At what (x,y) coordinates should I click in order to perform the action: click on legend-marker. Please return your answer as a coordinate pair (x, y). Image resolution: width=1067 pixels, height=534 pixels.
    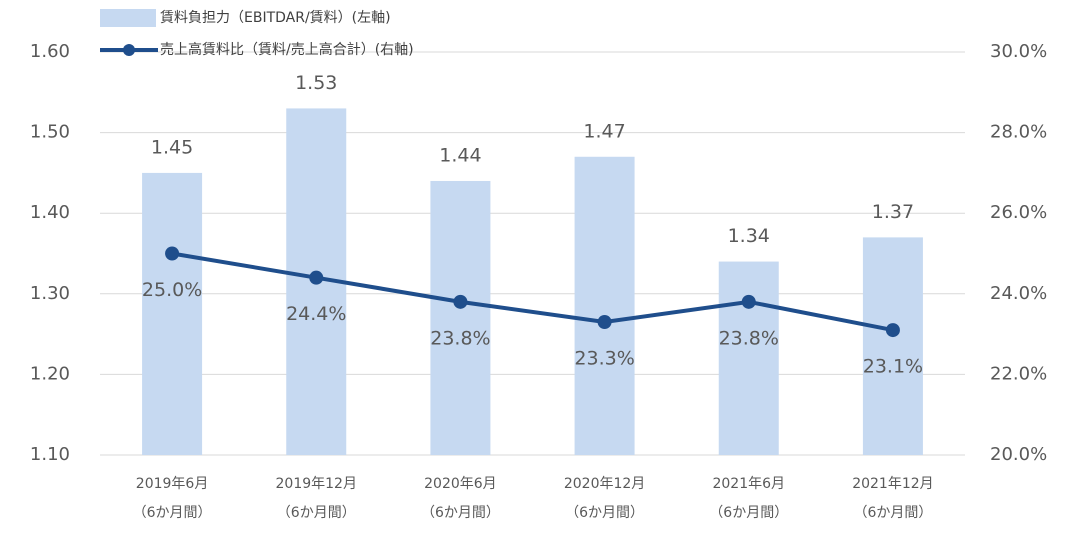
    Looking at the image, I should click on (129, 50).